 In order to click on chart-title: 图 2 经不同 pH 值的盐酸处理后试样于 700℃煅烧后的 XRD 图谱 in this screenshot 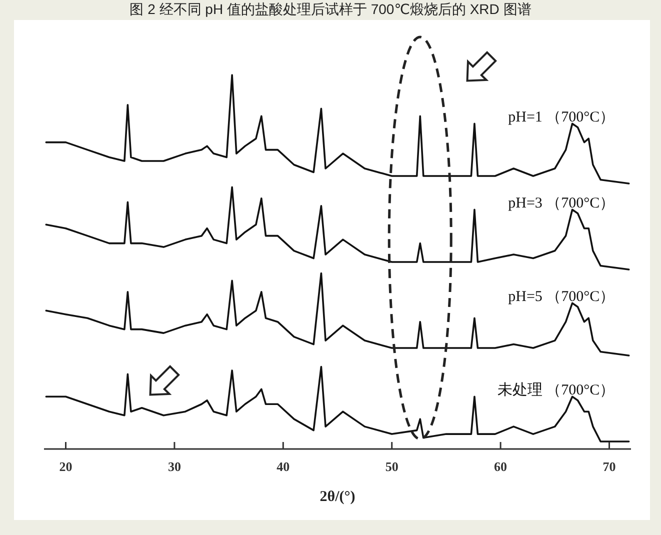, I will do `click(331, 9)`.